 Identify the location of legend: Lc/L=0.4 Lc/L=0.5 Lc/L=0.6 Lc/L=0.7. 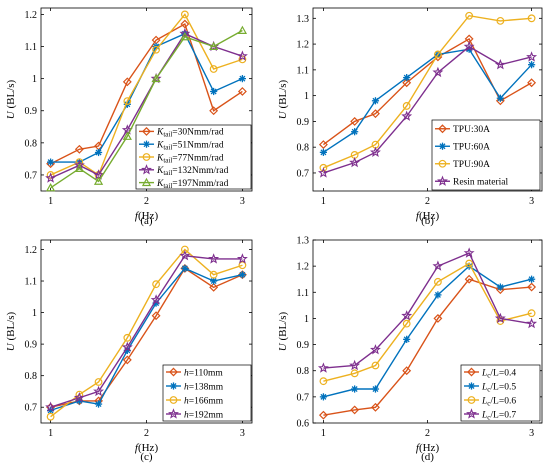
(500, 393).